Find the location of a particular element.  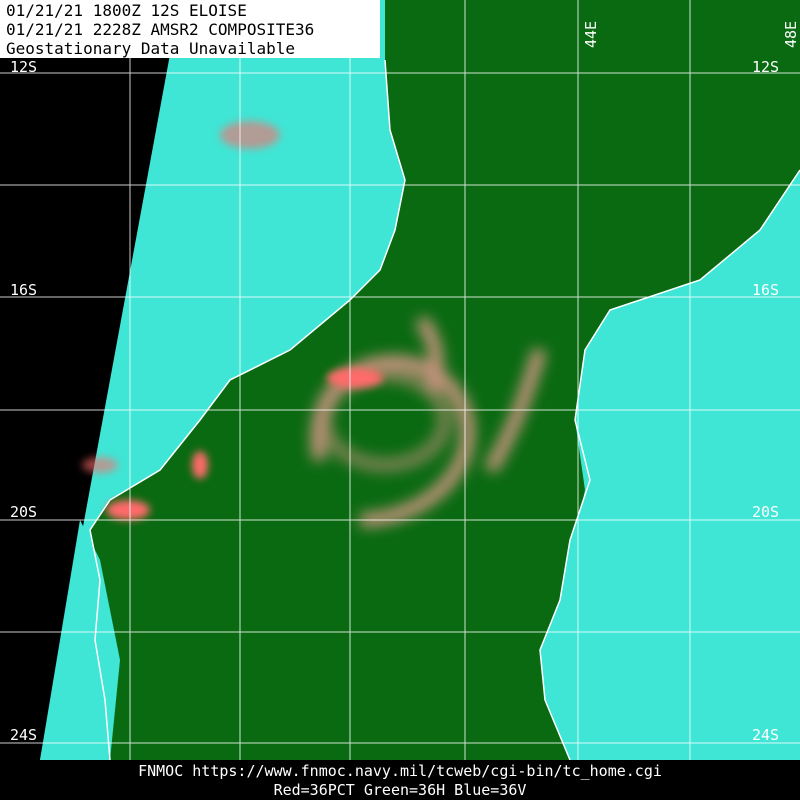

lon-label: 48E is located at coordinates (791, 34).